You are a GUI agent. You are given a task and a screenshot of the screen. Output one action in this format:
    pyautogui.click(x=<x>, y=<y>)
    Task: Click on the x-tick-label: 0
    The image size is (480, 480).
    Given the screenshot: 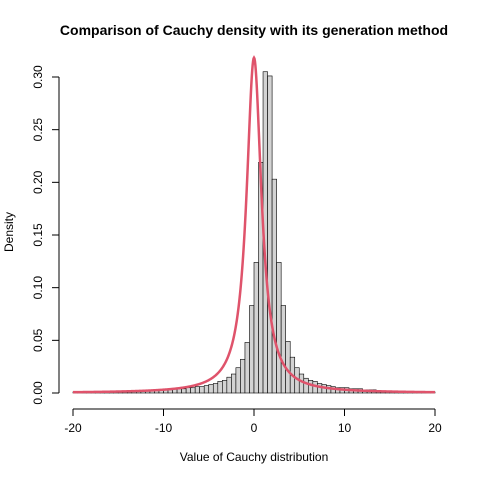 What is the action you would take?
    pyautogui.click(x=254, y=428)
    